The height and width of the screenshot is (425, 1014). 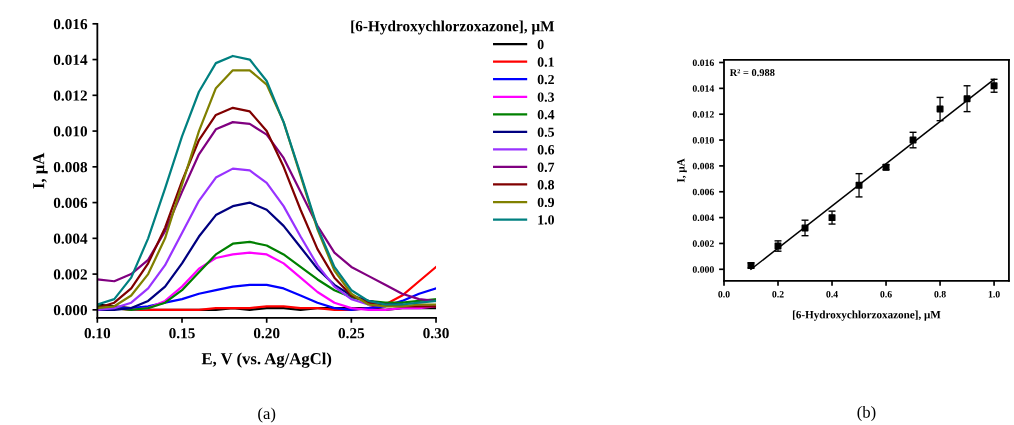 I want to click on legend-label: 0.6, so click(x=546, y=150).